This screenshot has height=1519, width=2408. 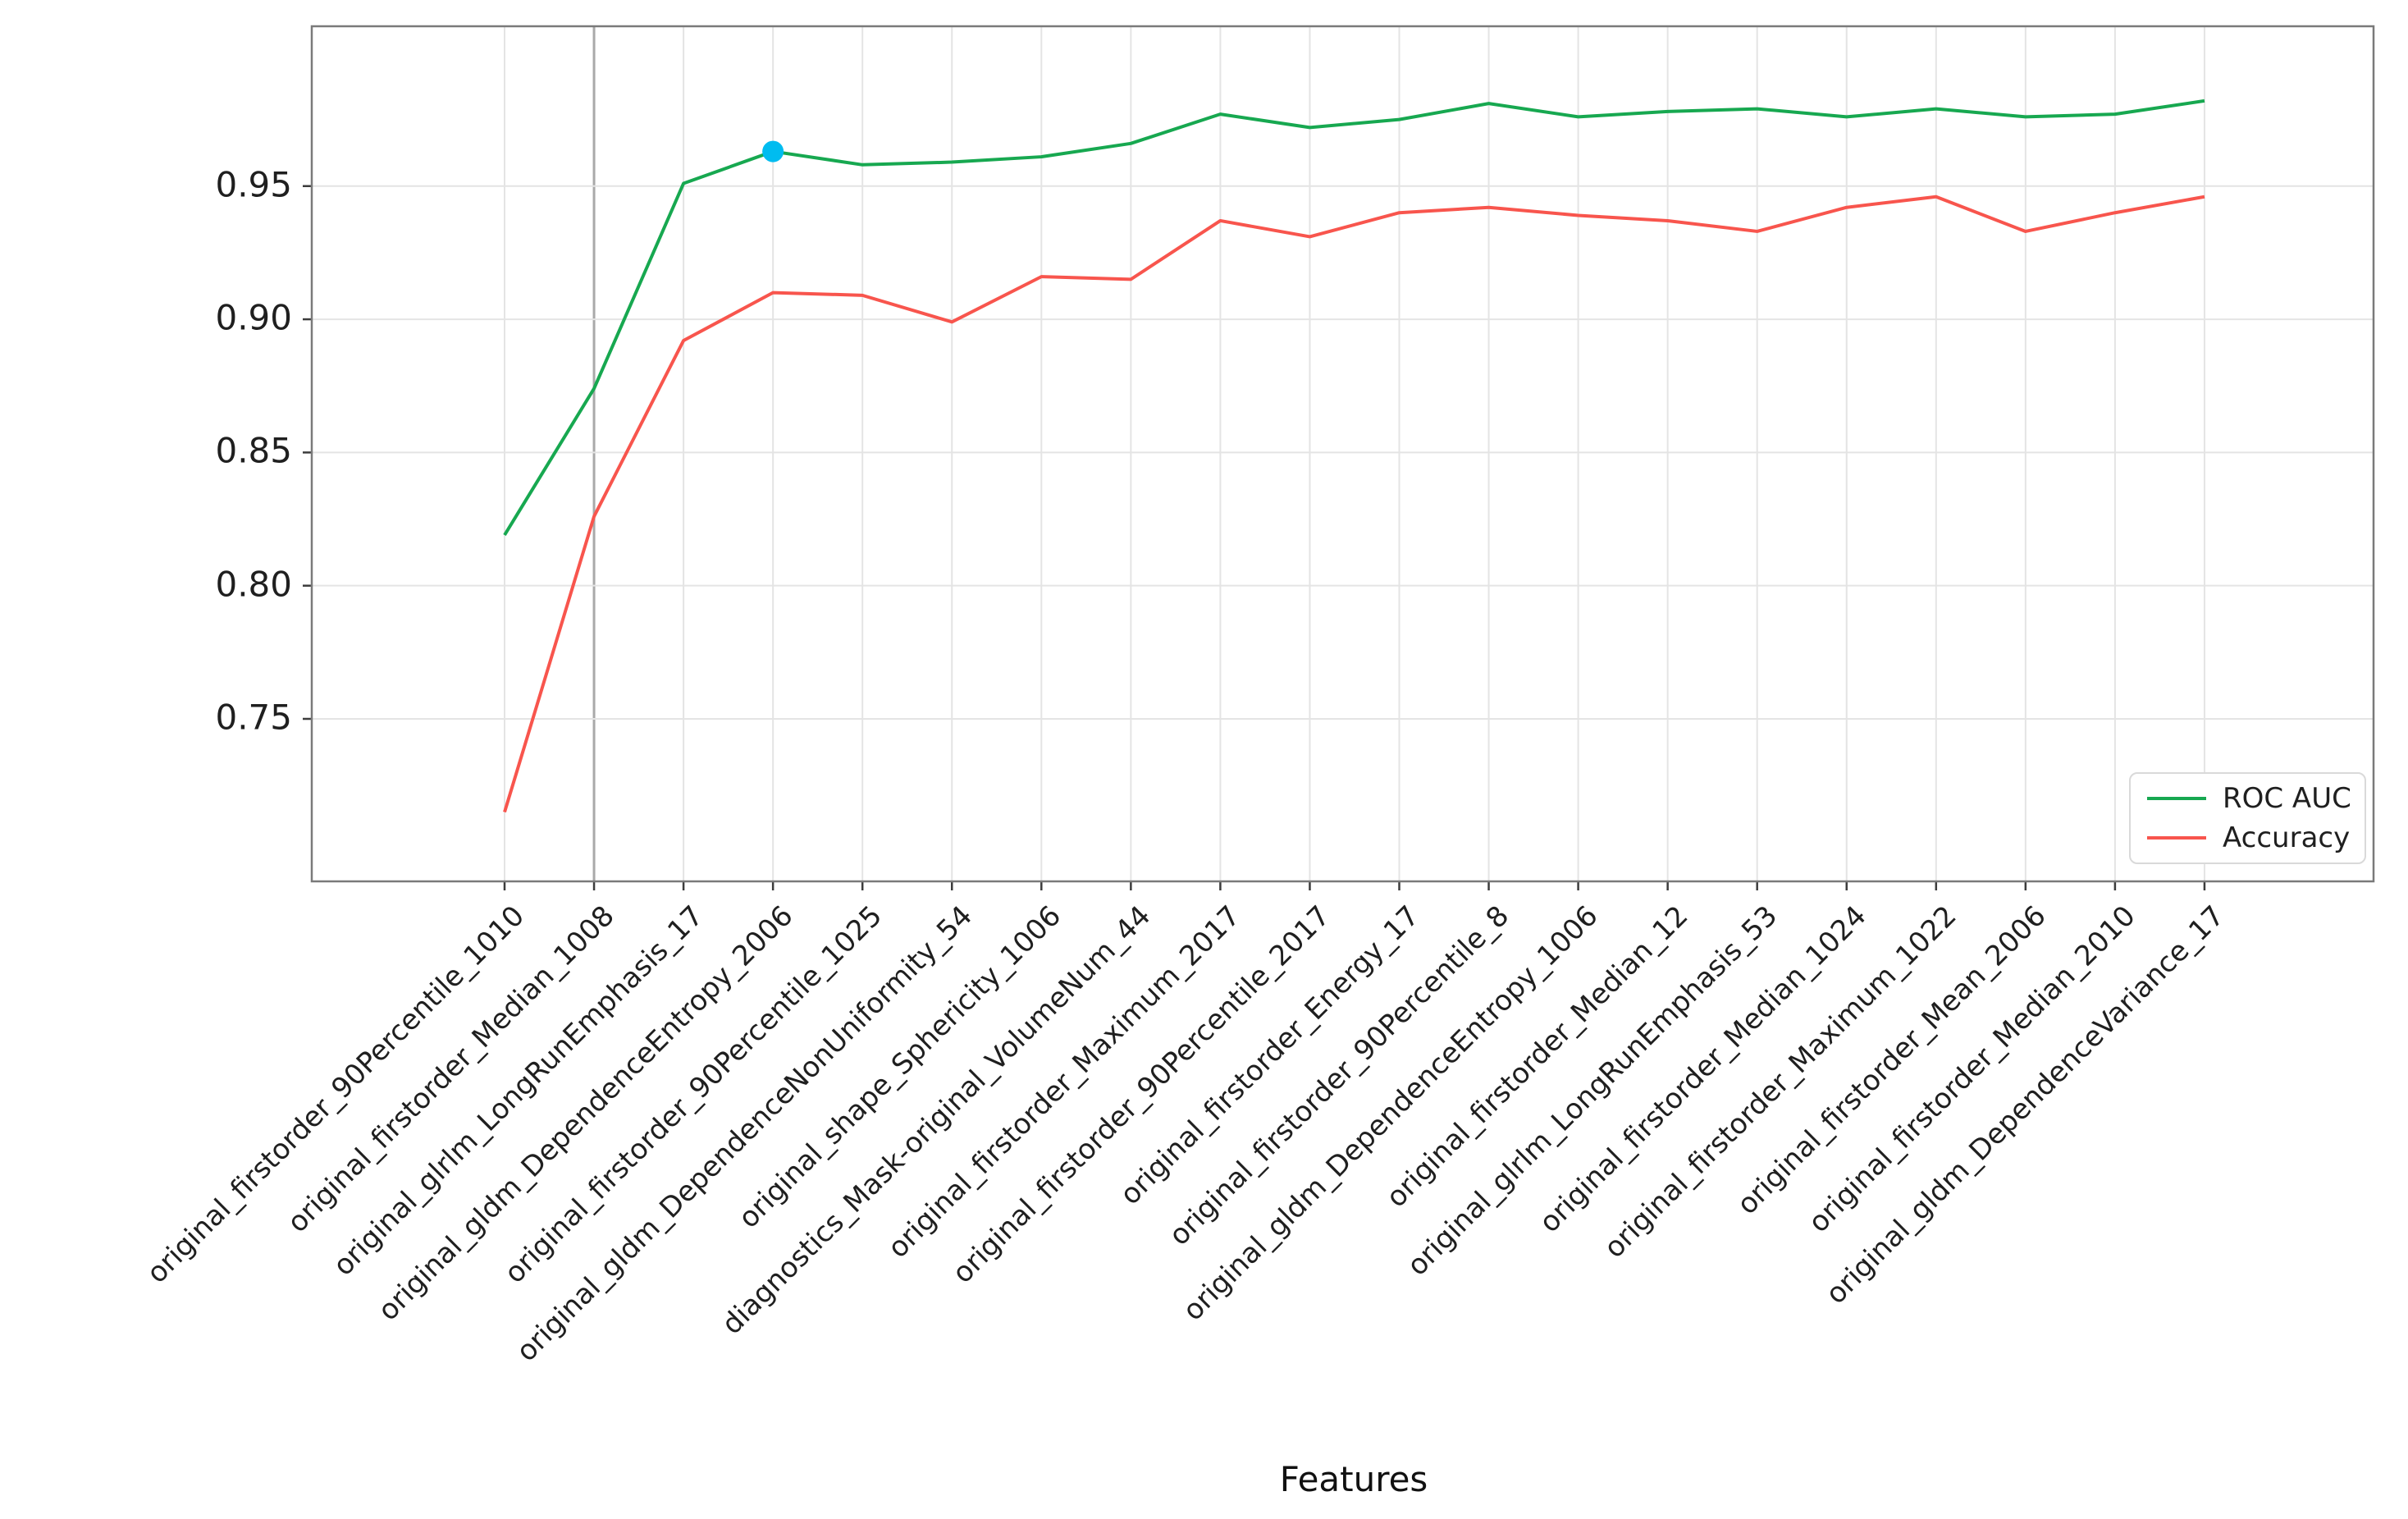 I want to click on y-tick-label: 0.95, so click(x=253, y=184).